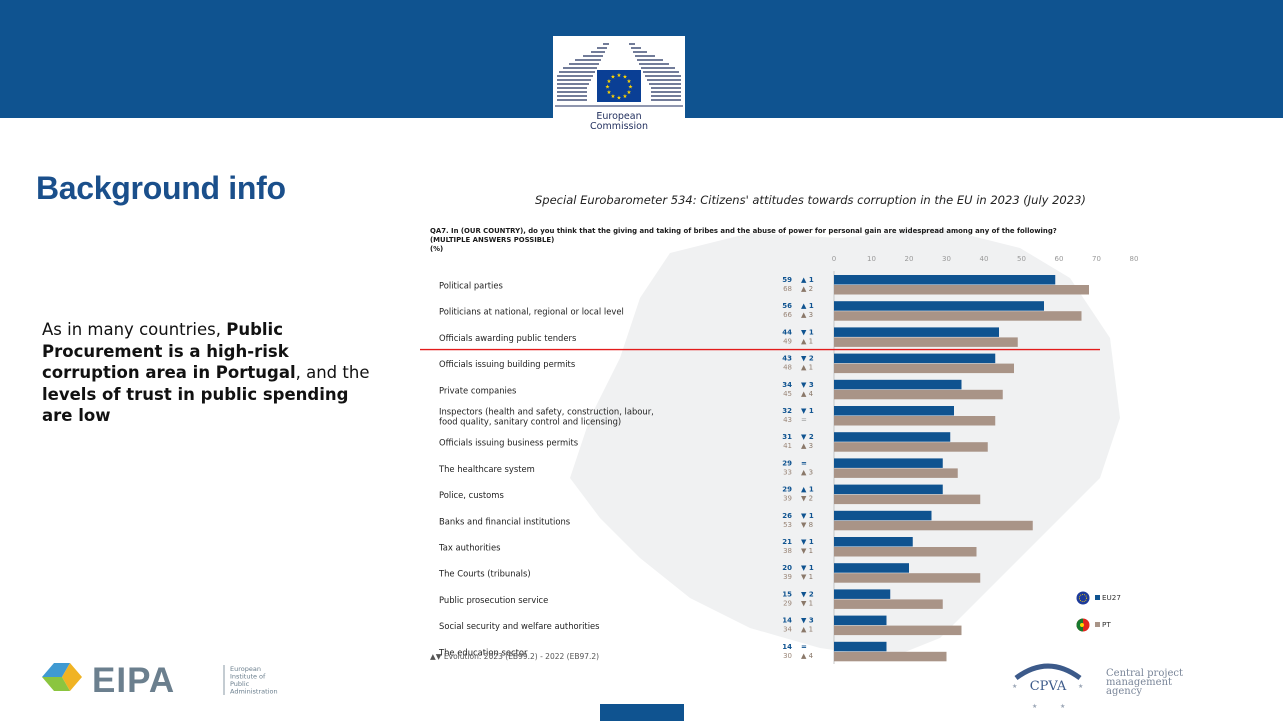  Describe the element at coordinates (1124, 691) in the screenshot. I see `cpva-line-3: agency` at that location.